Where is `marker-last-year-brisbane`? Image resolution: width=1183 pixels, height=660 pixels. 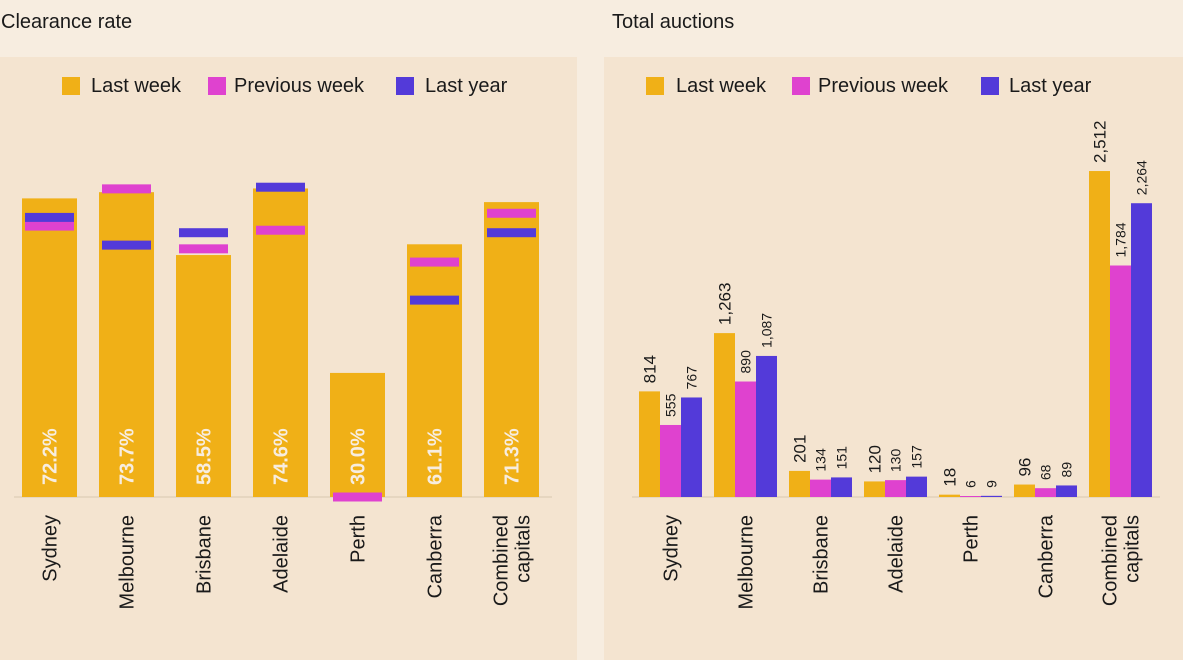
marker-last-year-brisbane is located at coordinates (203, 233).